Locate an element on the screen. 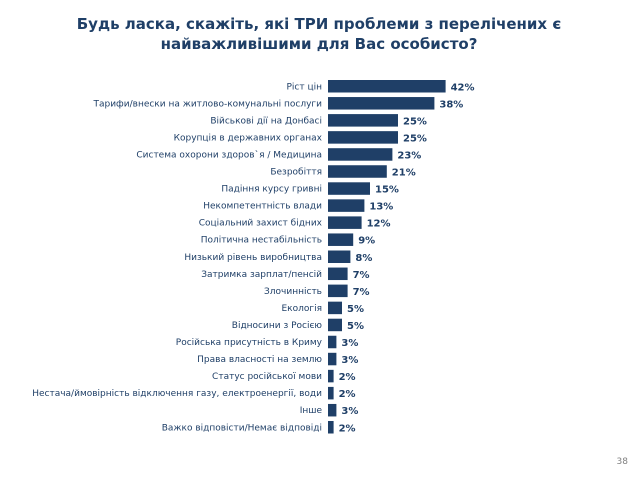 Image resolution: width=638 pixels, height=479 pixels. page-number: 38 is located at coordinates (622, 462).